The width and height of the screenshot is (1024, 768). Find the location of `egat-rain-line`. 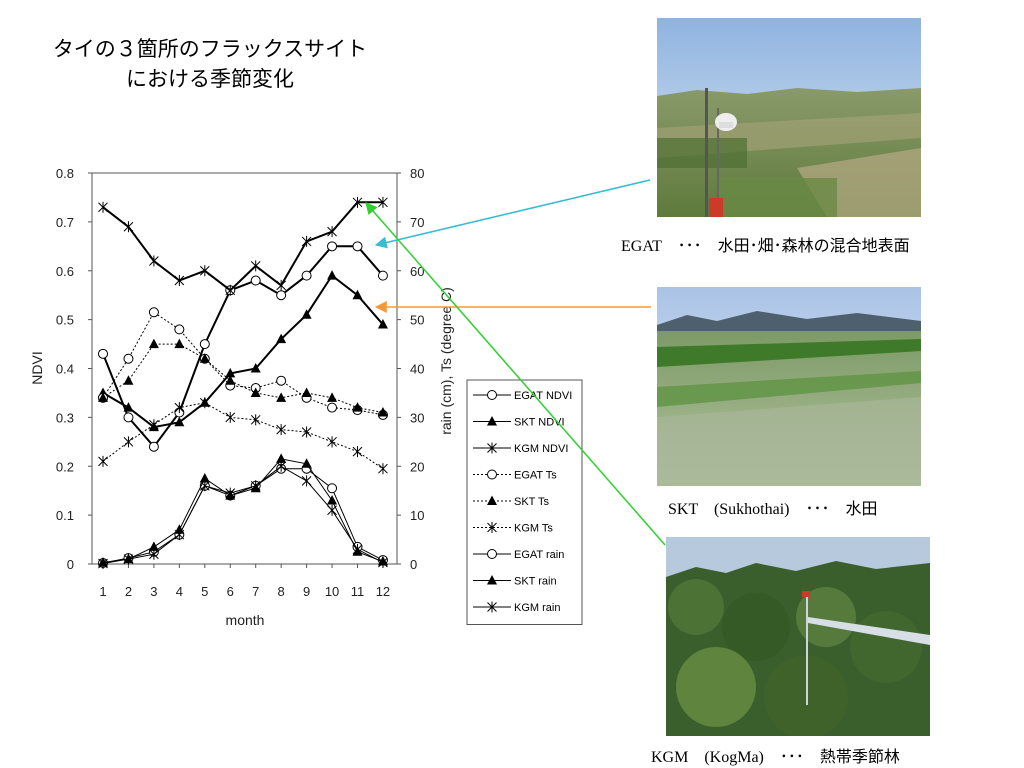

egat-rain-line is located at coordinates (243, 516).